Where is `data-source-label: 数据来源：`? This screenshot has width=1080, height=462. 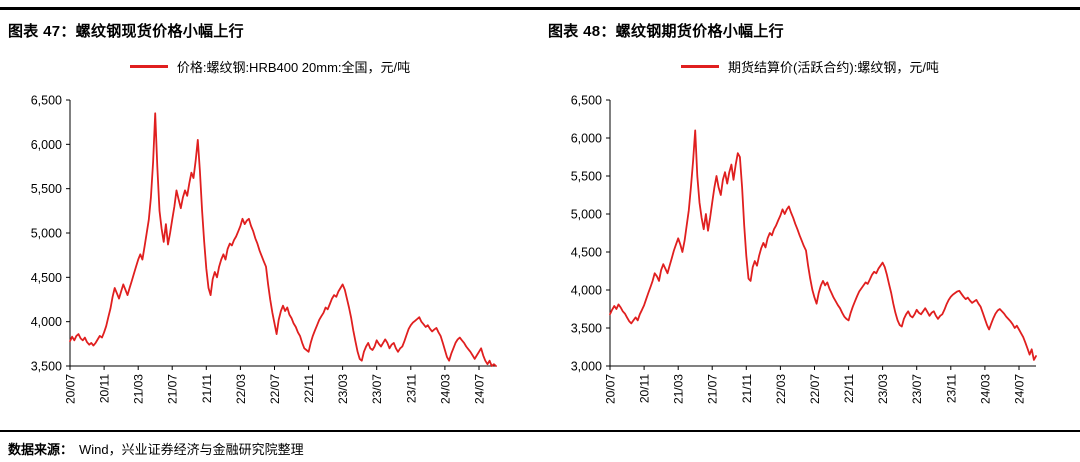 data-source-label: 数据来源： is located at coordinates (41, 449).